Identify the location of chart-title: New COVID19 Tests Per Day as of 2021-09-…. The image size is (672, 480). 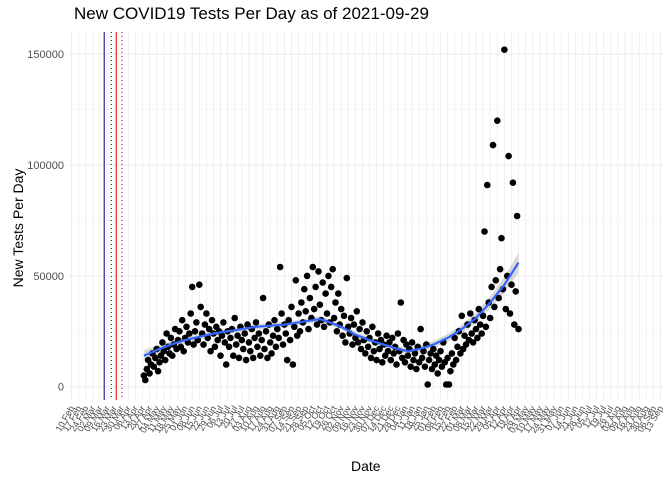
(251, 13).